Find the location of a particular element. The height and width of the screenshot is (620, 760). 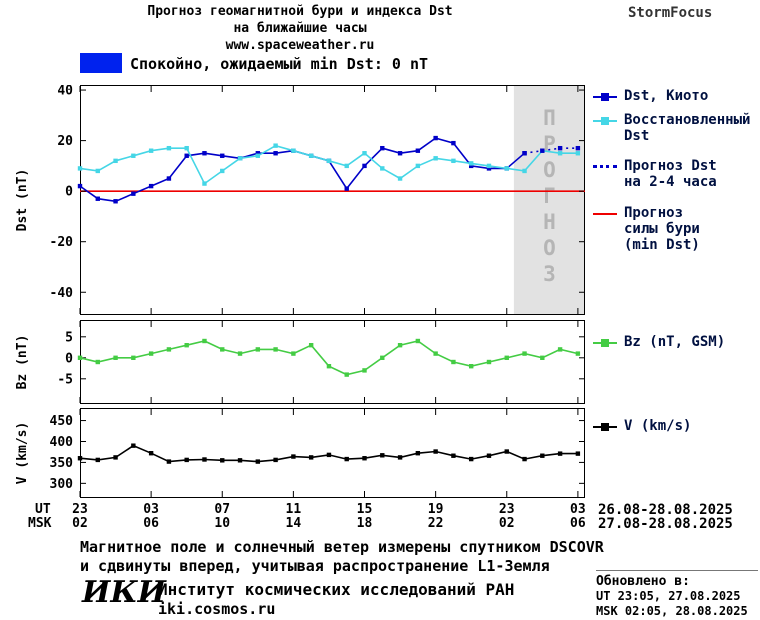

quiet-banner-label: Спокойно, ожидаемый min Dst: 0 nT is located at coordinates (279, 64).